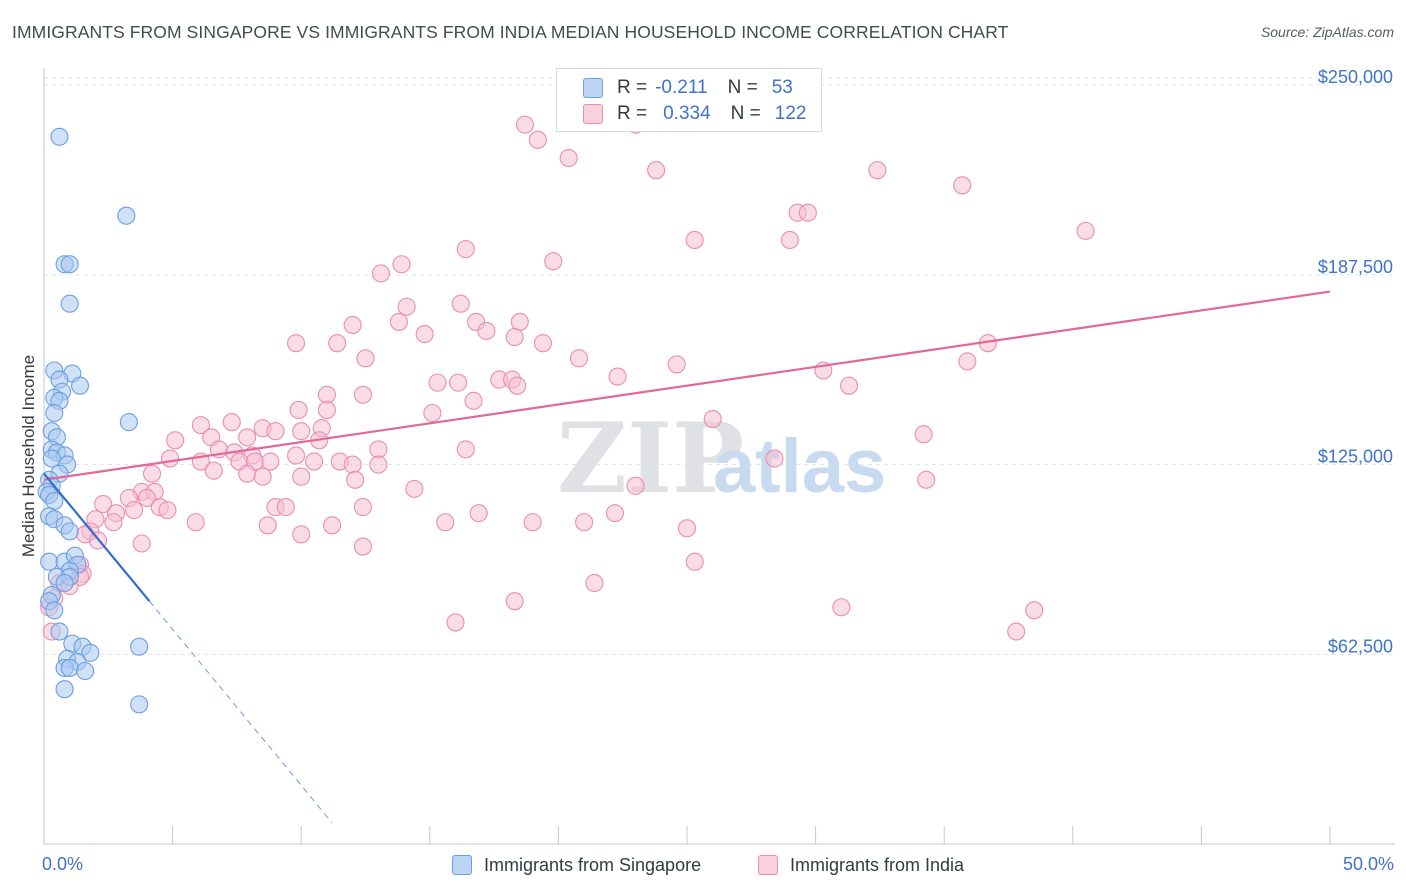 Image resolution: width=1406 pixels, height=892 pixels. Describe the element at coordinates (1360, 646) in the screenshot. I see `y-tick-label: $62,500` at that location.